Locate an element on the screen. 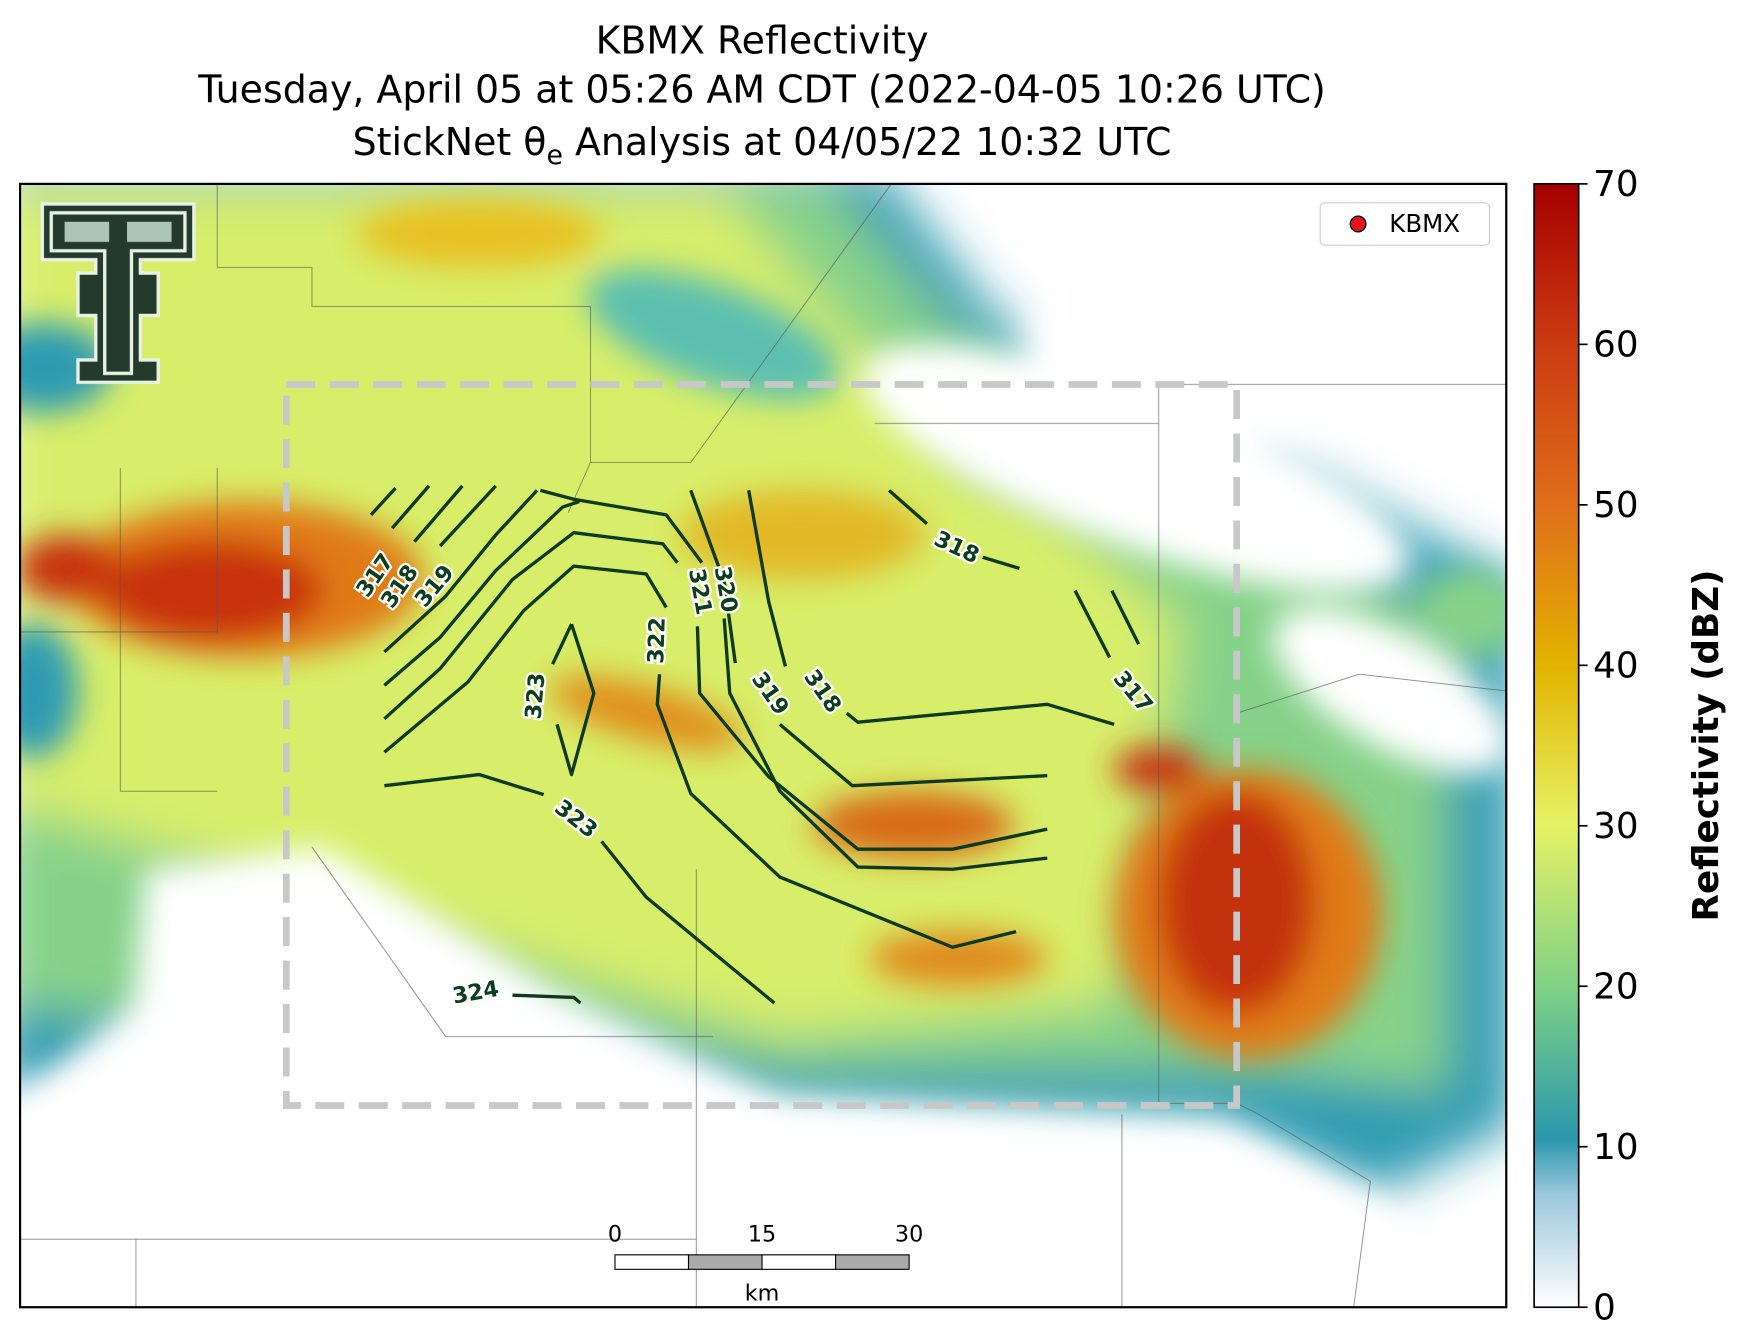 This screenshot has width=1738, height=1344. colorbar-tick-label: 20 is located at coordinates (1615, 987).